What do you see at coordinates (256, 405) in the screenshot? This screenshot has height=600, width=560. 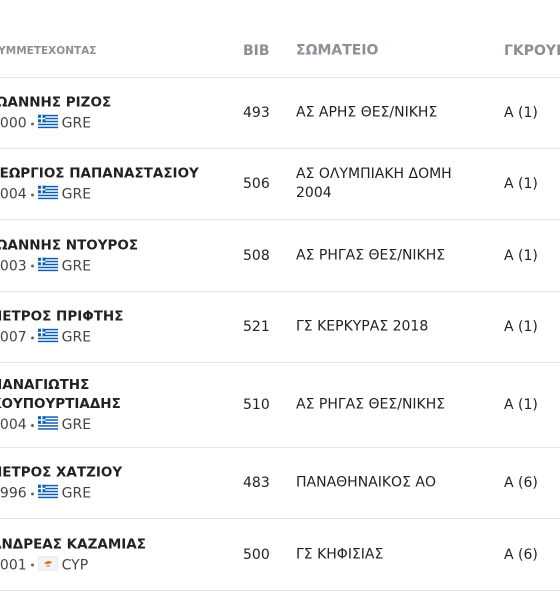 I see `bib-number: 510` at bounding box center [256, 405].